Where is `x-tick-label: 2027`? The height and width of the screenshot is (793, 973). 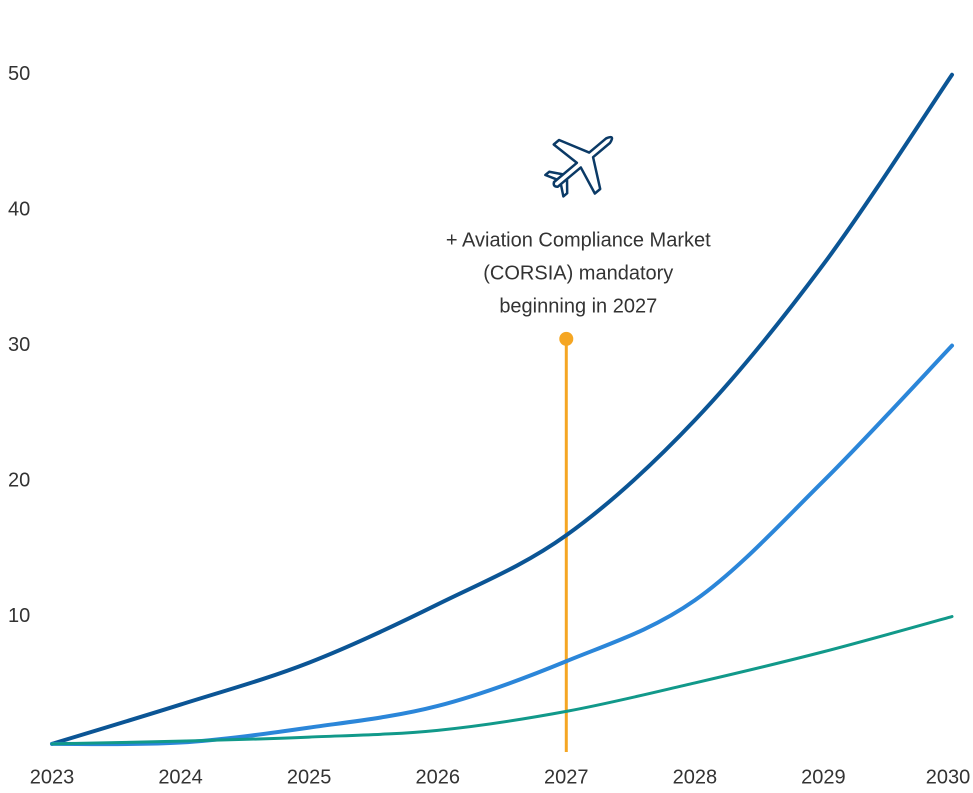
x-tick-label: 2027 is located at coordinates (566, 777).